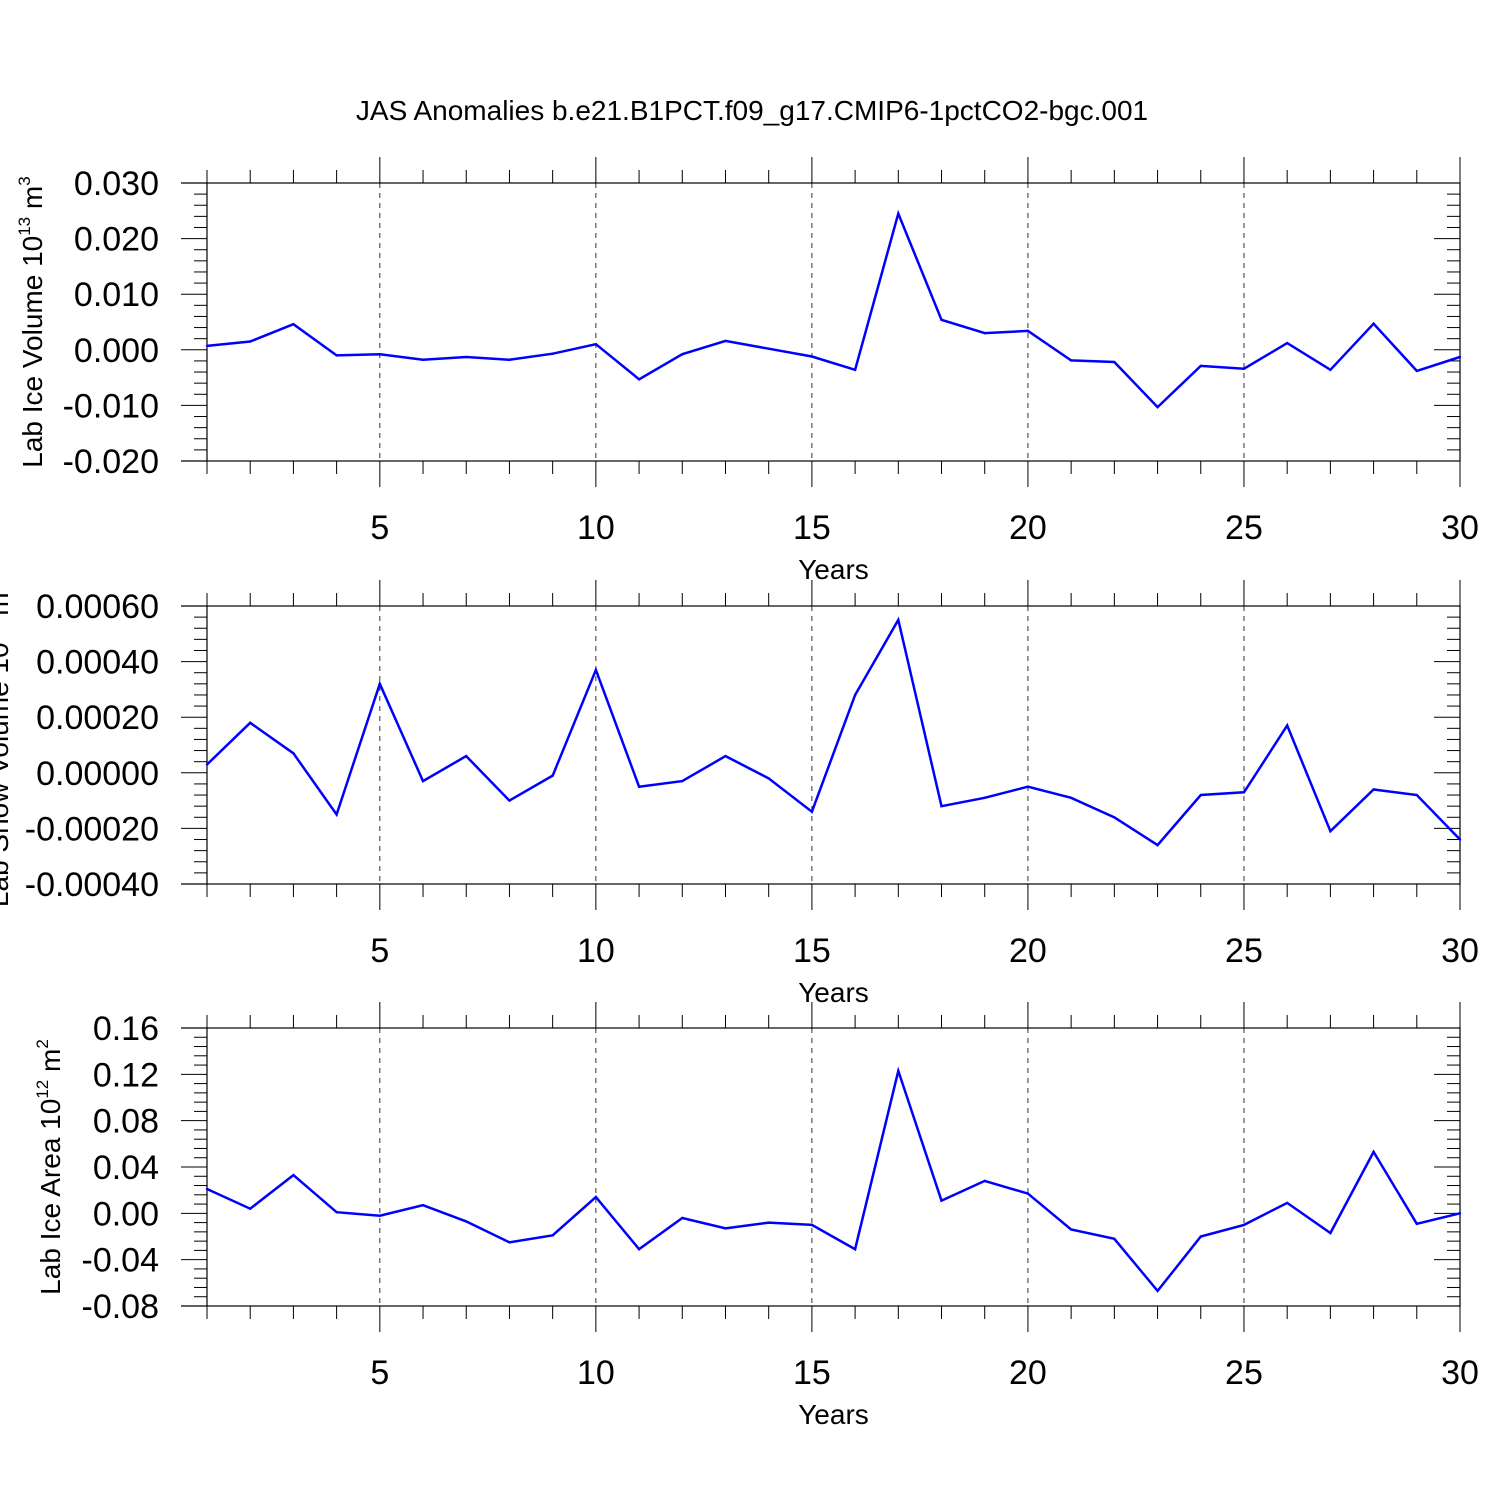 Image resolution: width=1500 pixels, height=1500 pixels. What do you see at coordinates (116, 351) in the screenshot?
I see `y-tick-label: 0.000` at bounding box center [116, 351].